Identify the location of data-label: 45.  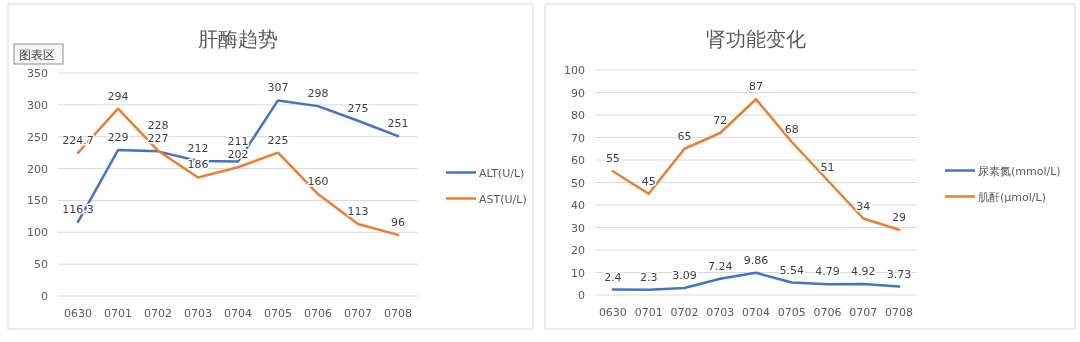
(648, 181).